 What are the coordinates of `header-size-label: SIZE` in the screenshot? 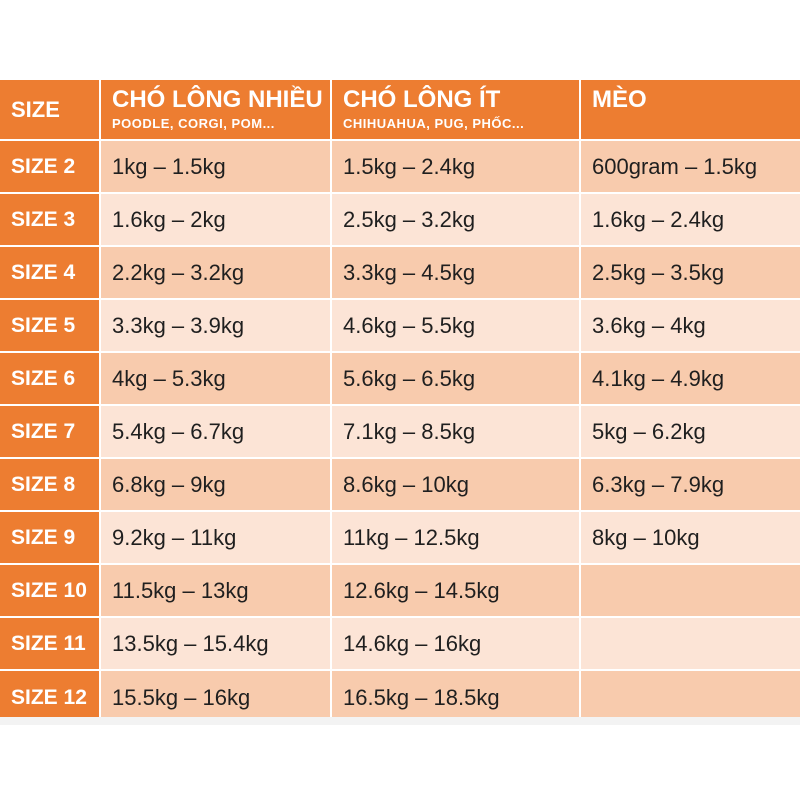 It's located at (35, 109).